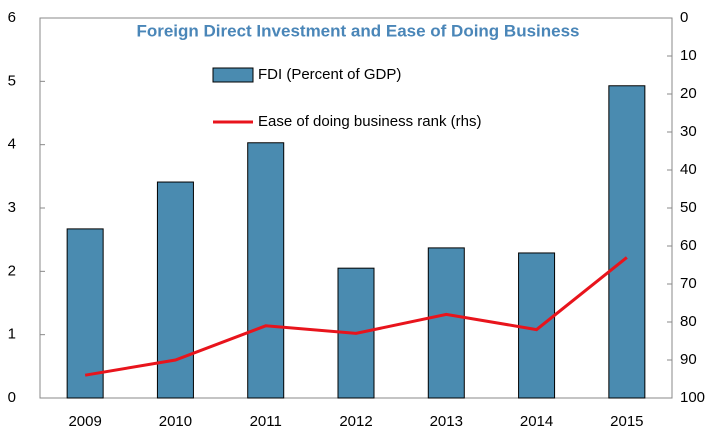 The height and width of the screenshot is (436, 721). Describe the element at coordinates (688, 169) in the screenshot. I see `y2-tick-label: 40` at that location.